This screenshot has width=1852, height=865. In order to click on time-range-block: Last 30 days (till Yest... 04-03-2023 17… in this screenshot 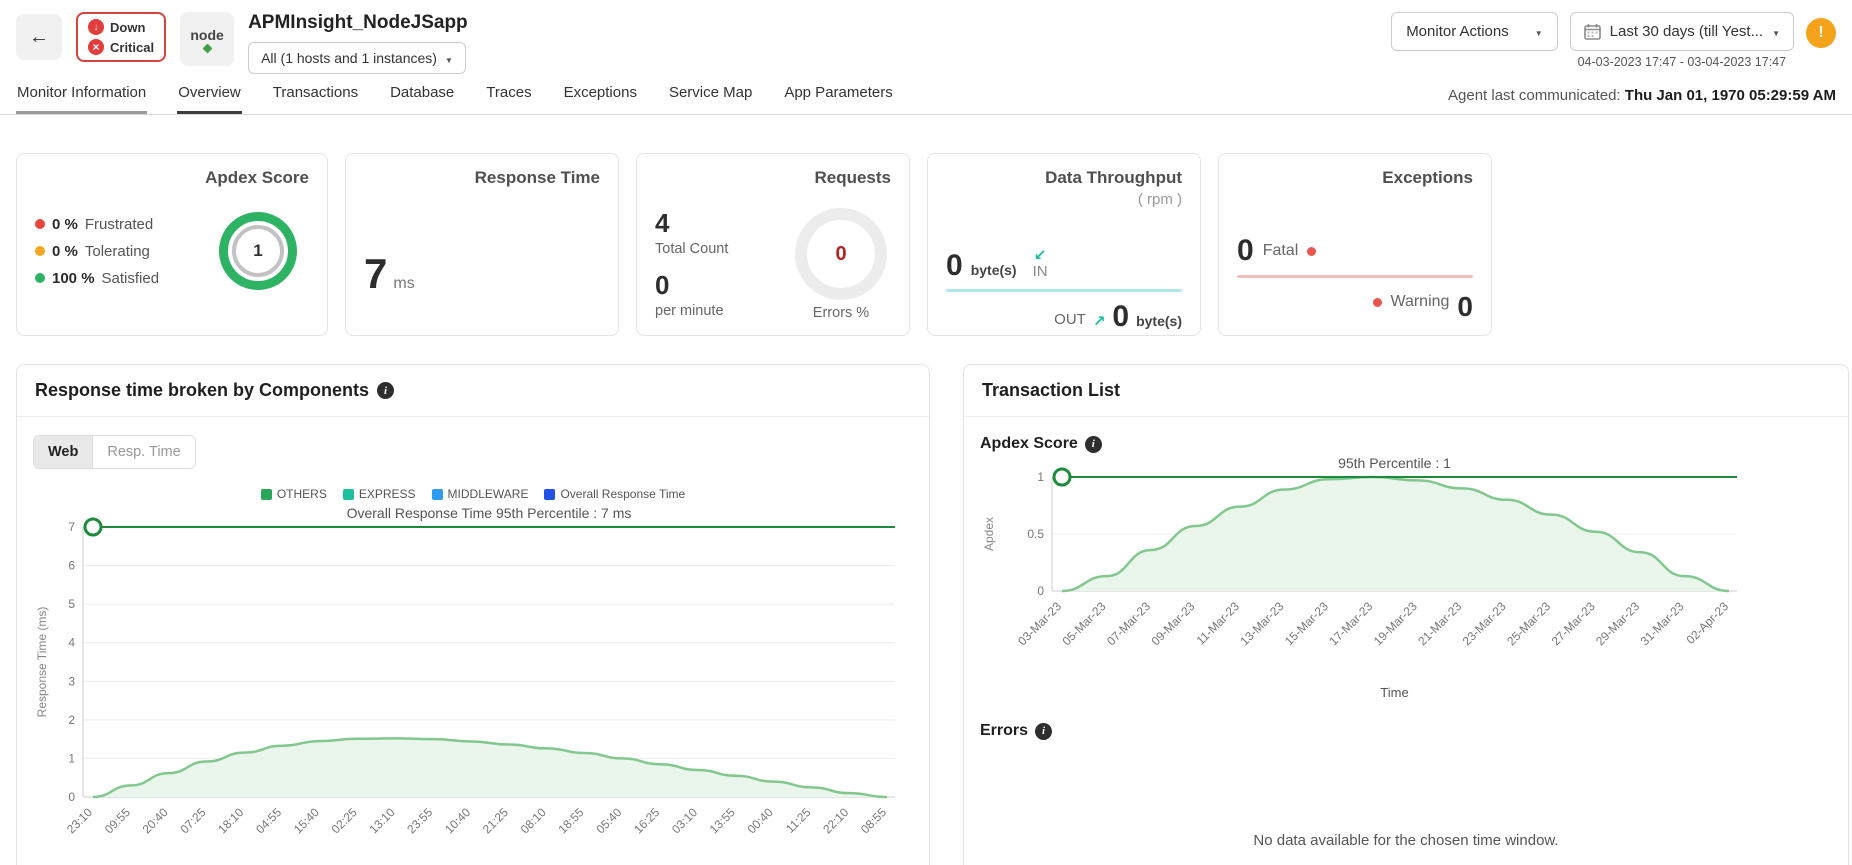, I will do `click(1681, 40)`.